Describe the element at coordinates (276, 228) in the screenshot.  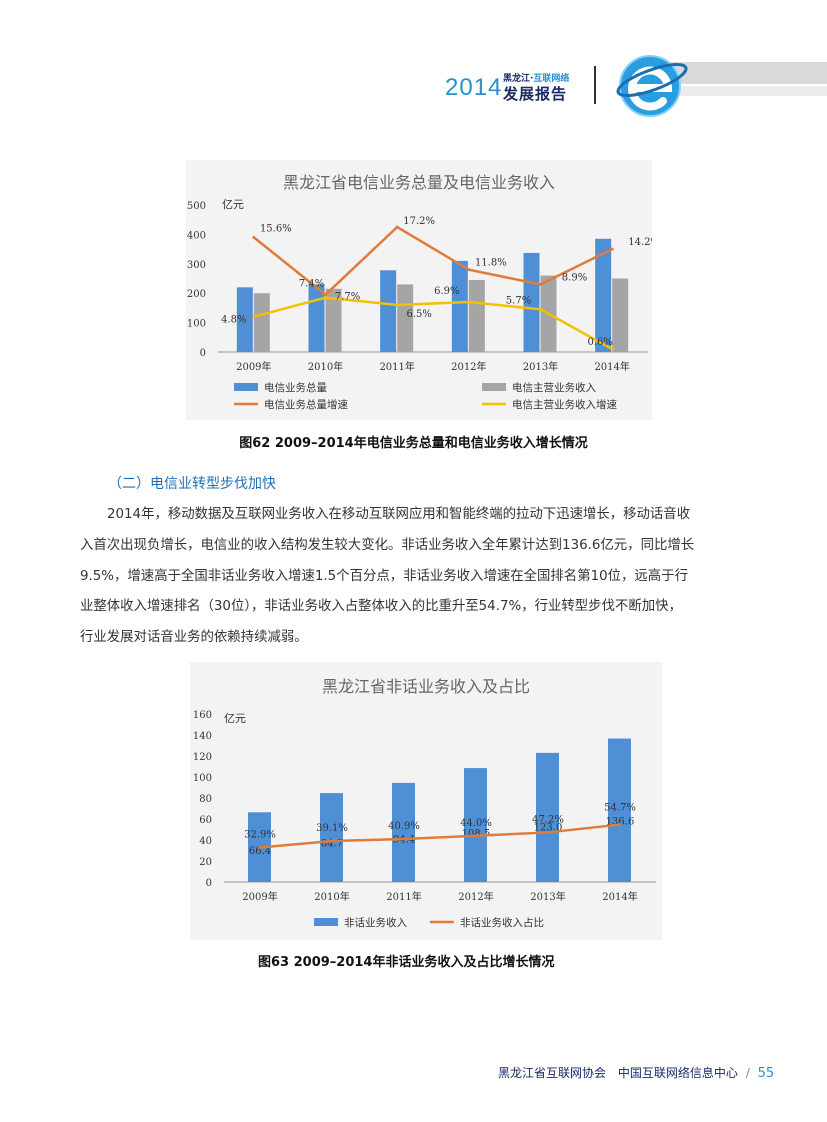
I see `line-data-label: 15.6%` at that location.